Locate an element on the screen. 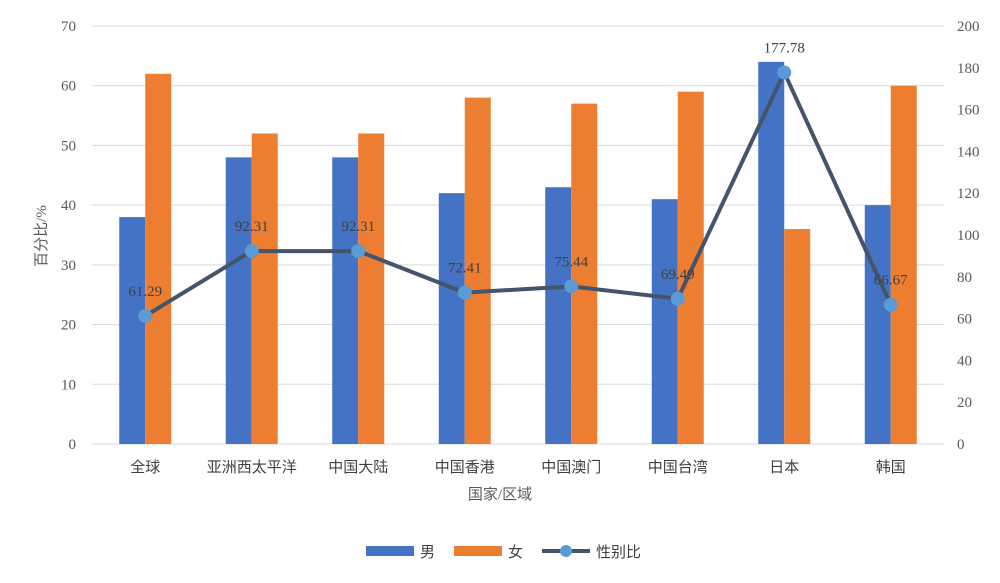 The image size is (1000, 583). bar-男-韩国 is located at coordinates (877, 324).